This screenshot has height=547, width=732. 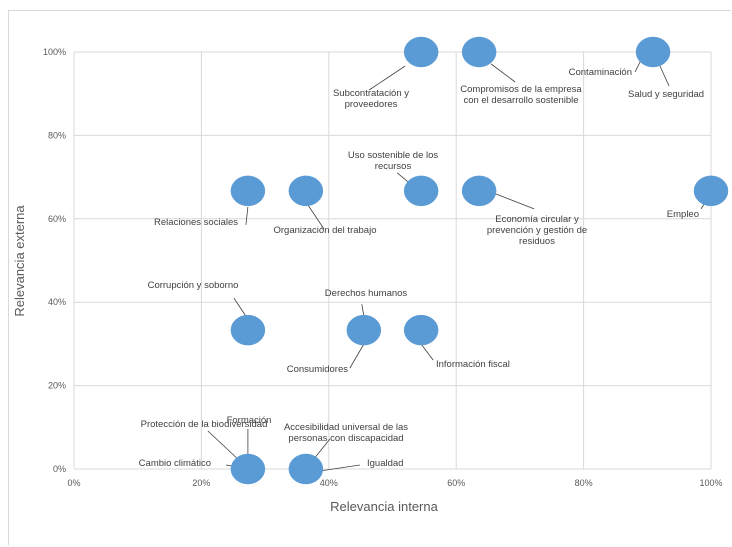 I want to click on x-axis-title: Relevancia interna, so click(x=384, y=506).